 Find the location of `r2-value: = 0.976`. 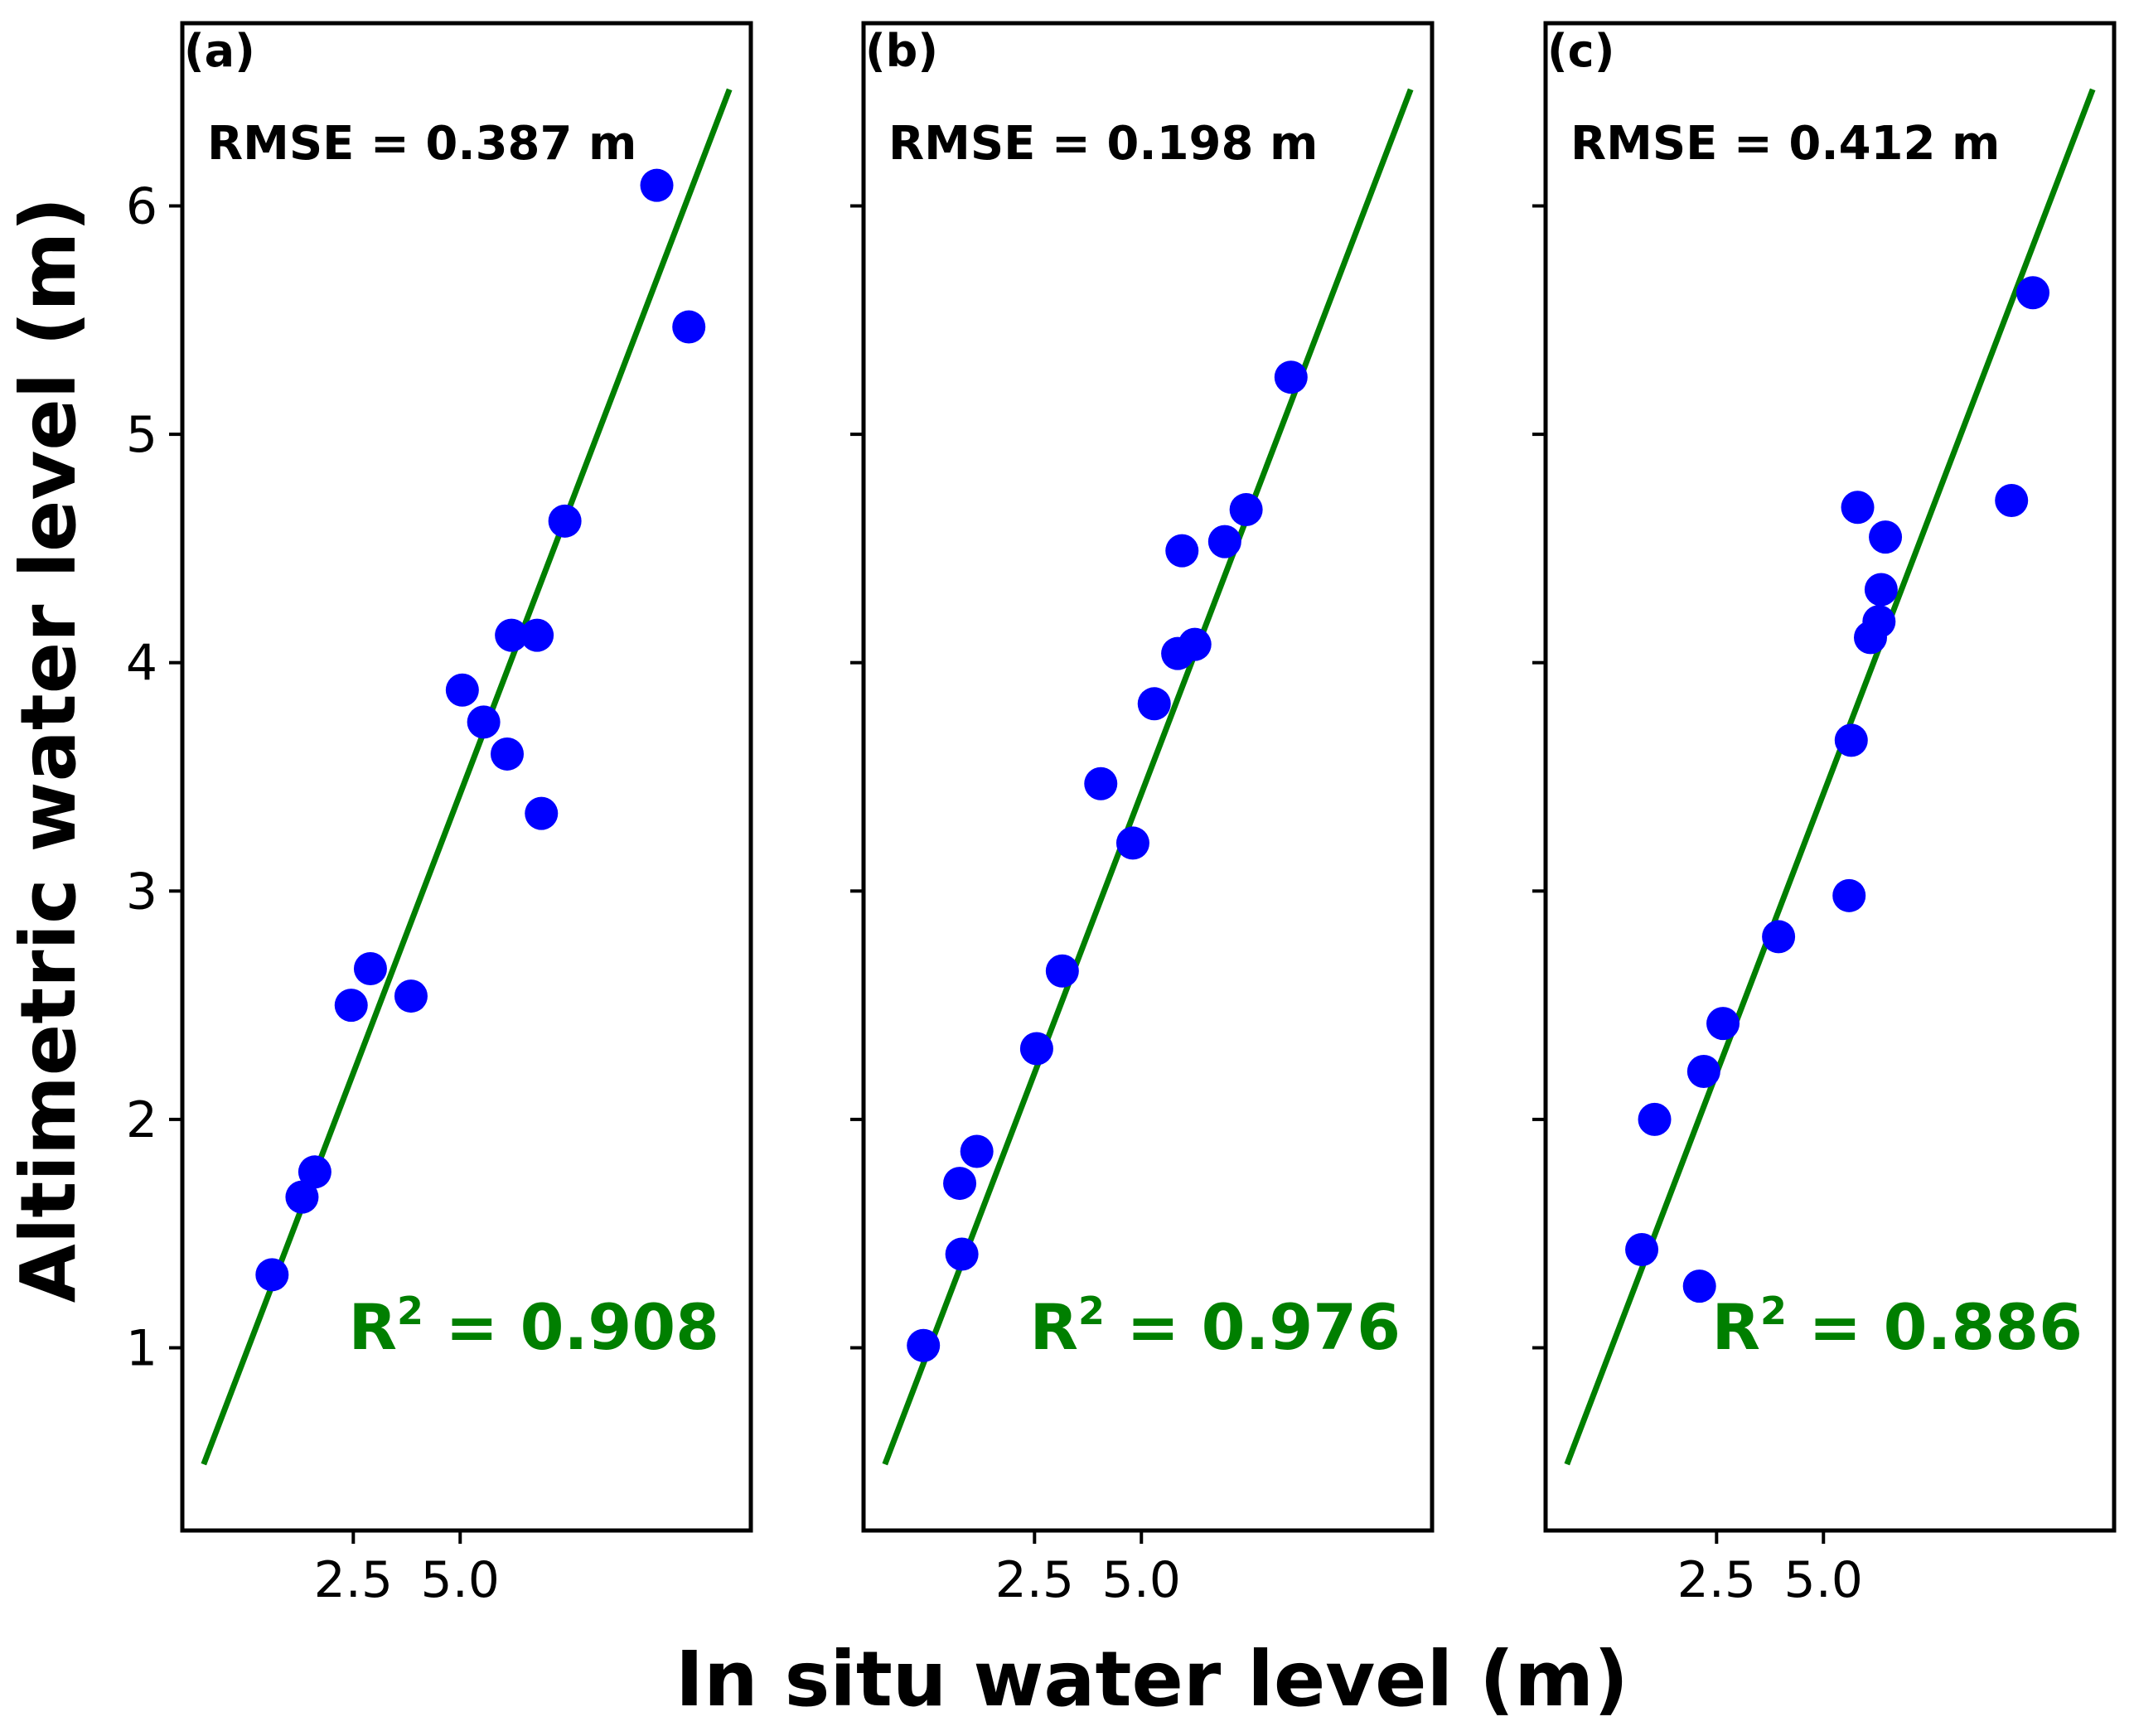

r2-value: = 0.976 is located at coordinates (1253, 1327).